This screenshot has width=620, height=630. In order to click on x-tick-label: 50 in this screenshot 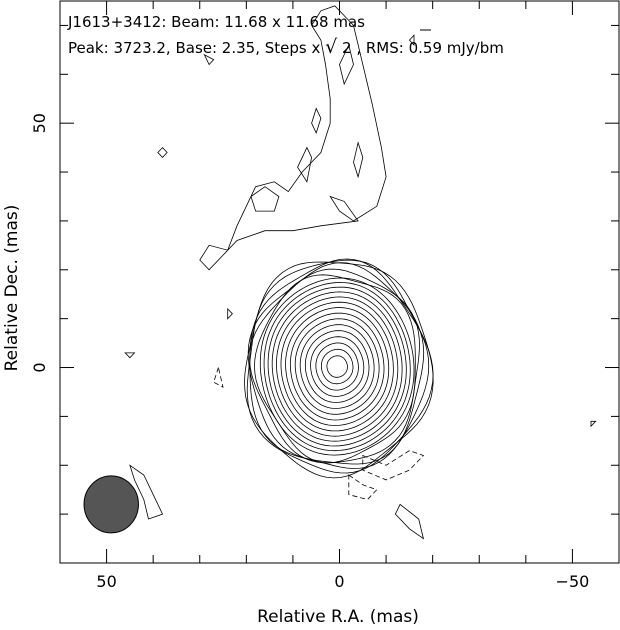, I will do `click(106, 581)`.